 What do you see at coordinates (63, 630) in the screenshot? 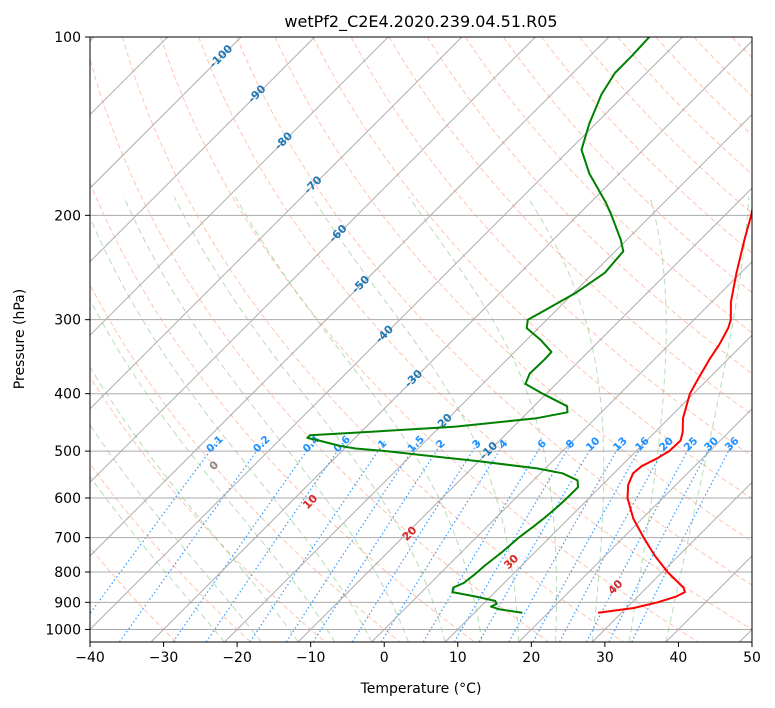
I see `y-tick-label: 1000` at bounding box center [63, 630].